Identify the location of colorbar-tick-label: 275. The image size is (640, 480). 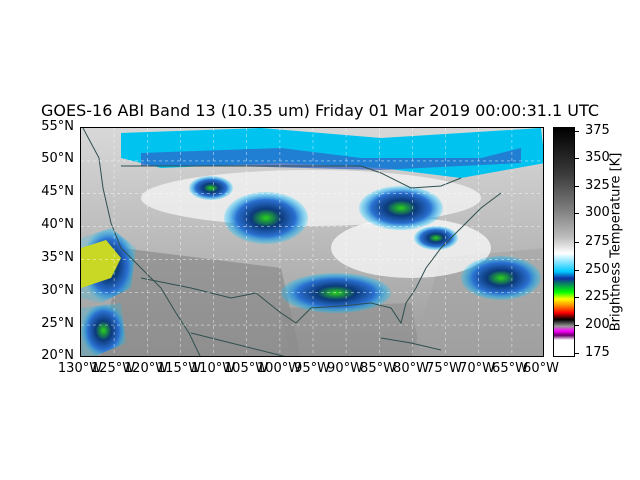
(597, 241).